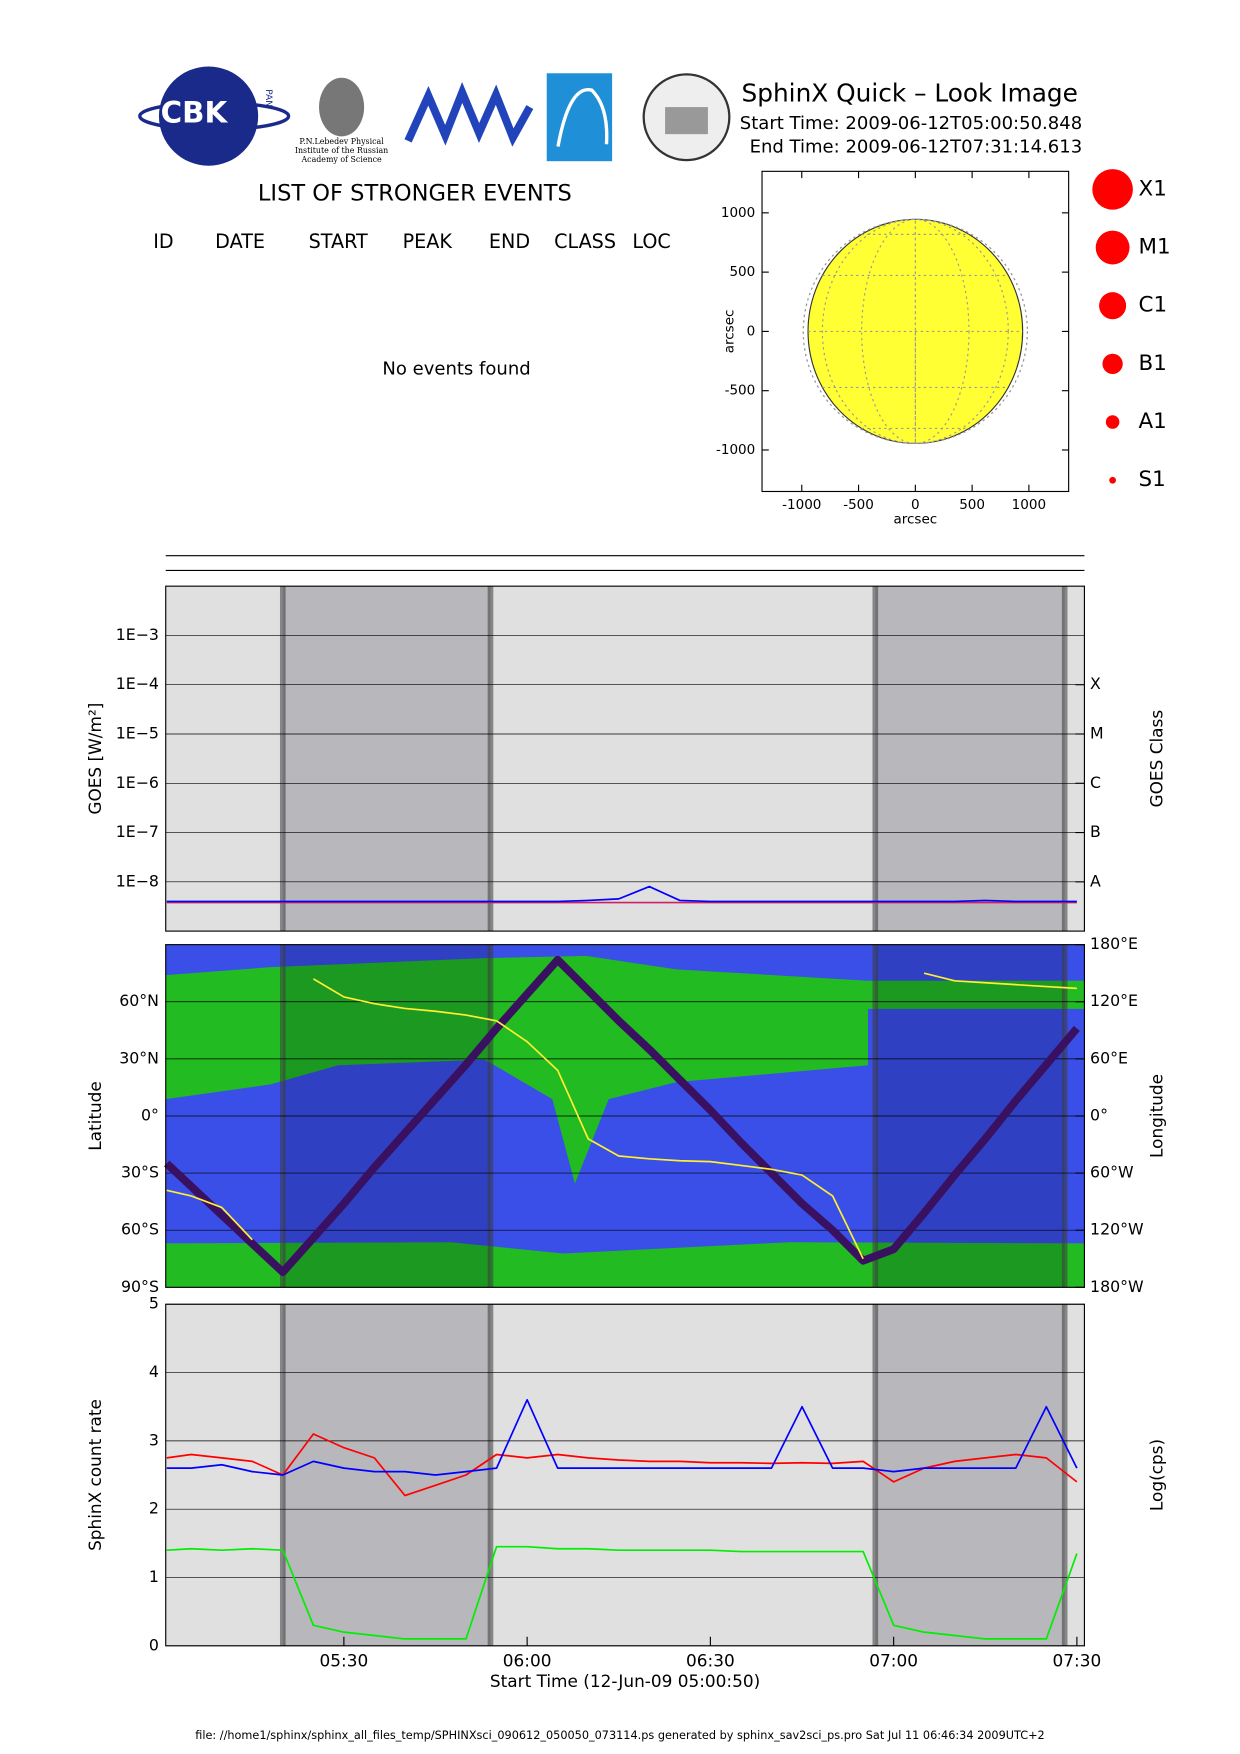 Image resolution: width=1240 pixels, height=1754 pixels. I want to click on y-tick-label: 0°, so click(150, 1114).